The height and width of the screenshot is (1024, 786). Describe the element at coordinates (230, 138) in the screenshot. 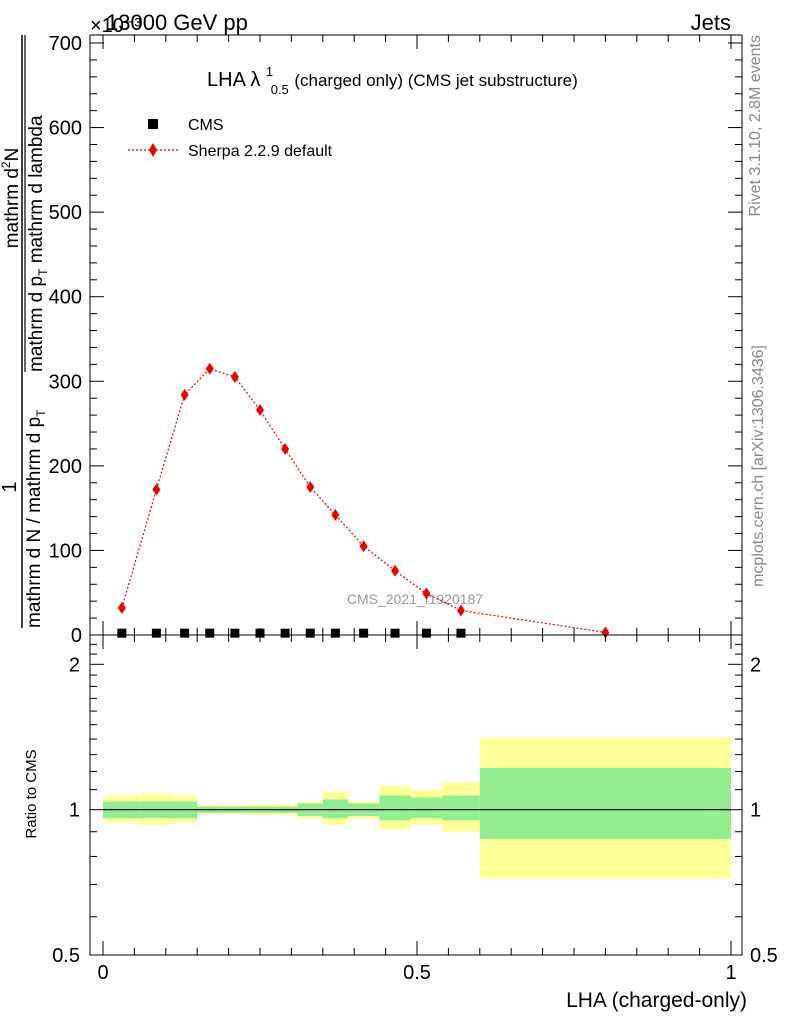

I see `legend: CMS Sherpa 2.2.9 default` at that location.